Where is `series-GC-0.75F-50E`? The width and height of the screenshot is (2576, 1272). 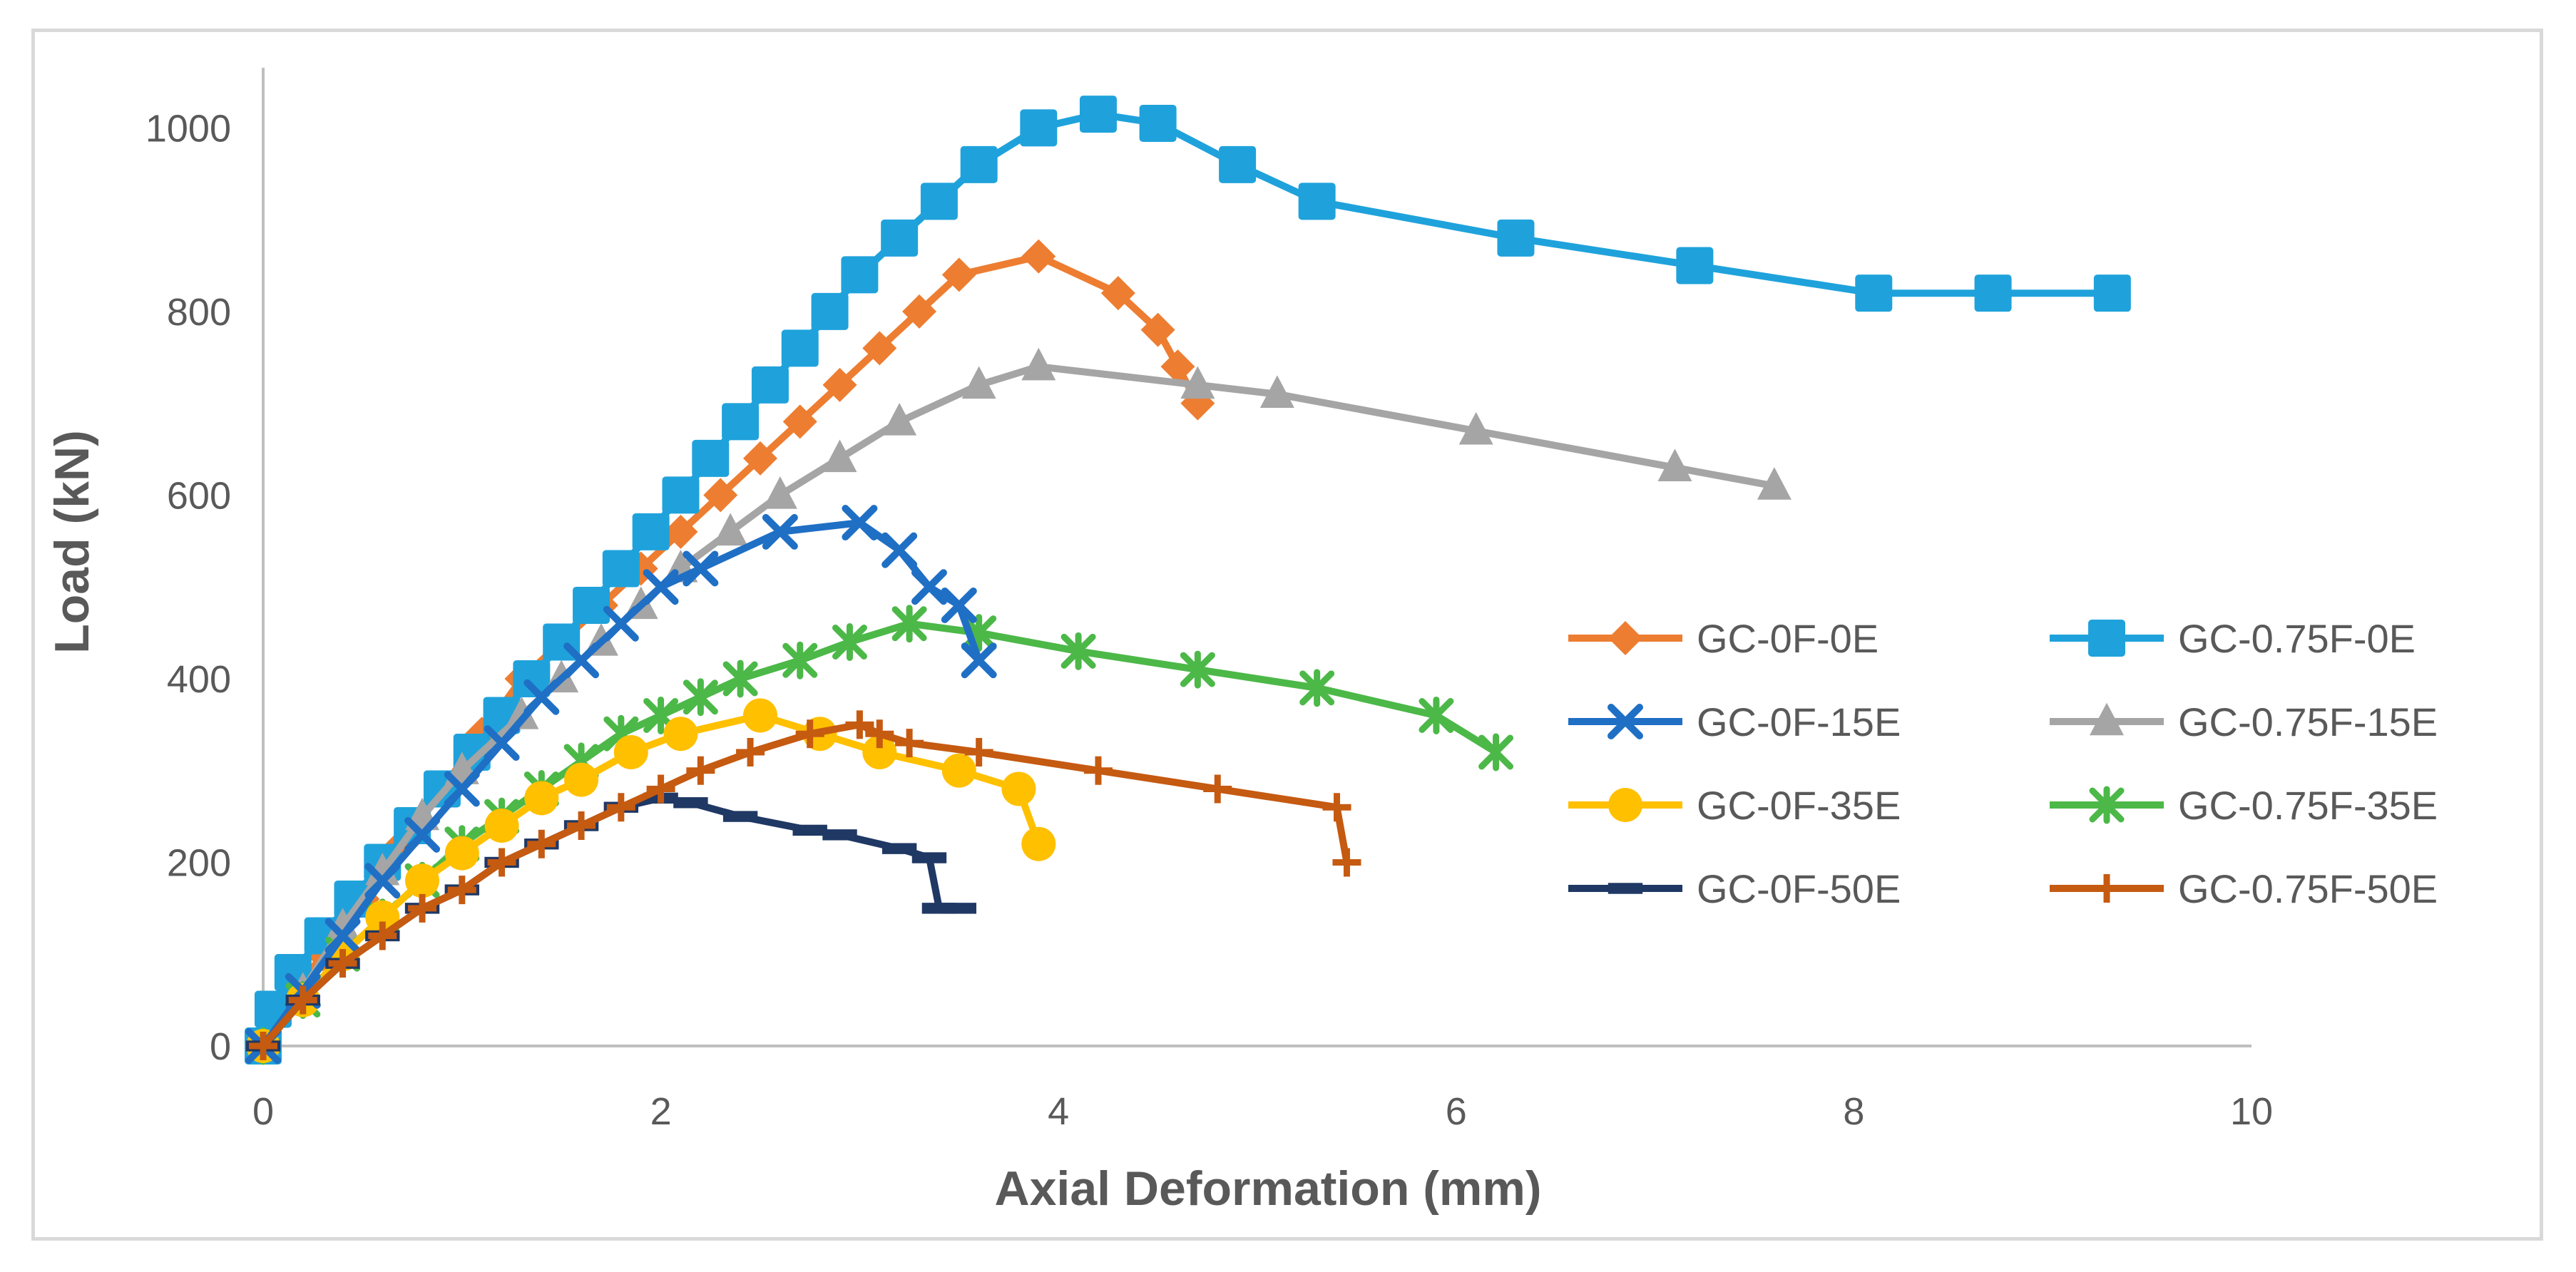
series-GC-0.75F-50E is located at coordinates (805, 885).